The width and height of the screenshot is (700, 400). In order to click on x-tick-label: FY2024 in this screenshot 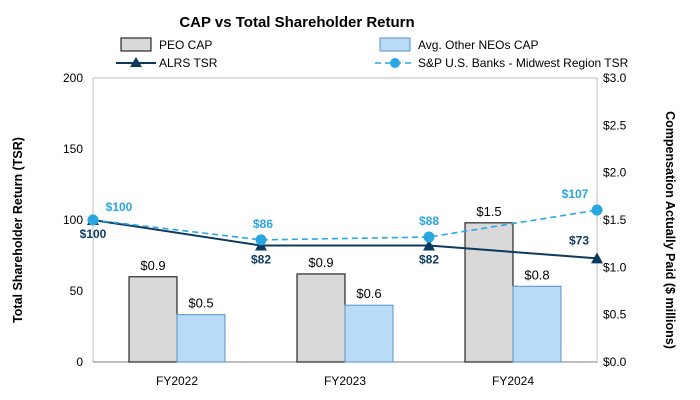, I will do `click(513, 381)`.